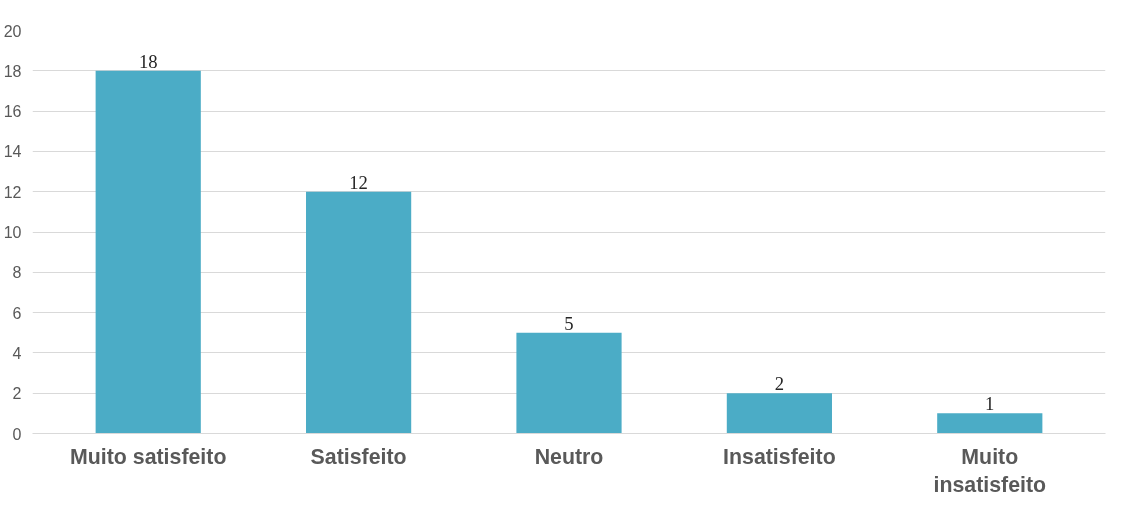 This screenshot has width=1133, height=509. I want to click on y-tick-label: 16, so click(12, 112).